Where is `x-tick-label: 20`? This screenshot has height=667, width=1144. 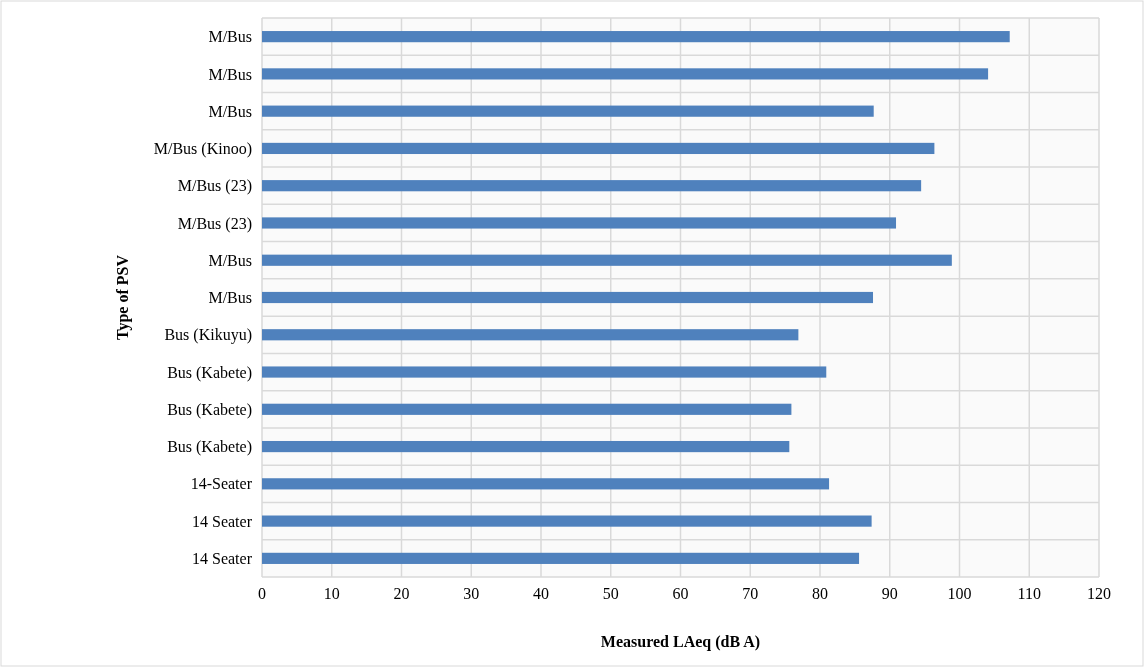 x-tick-label: 20 is located at coordinates (401, 593).